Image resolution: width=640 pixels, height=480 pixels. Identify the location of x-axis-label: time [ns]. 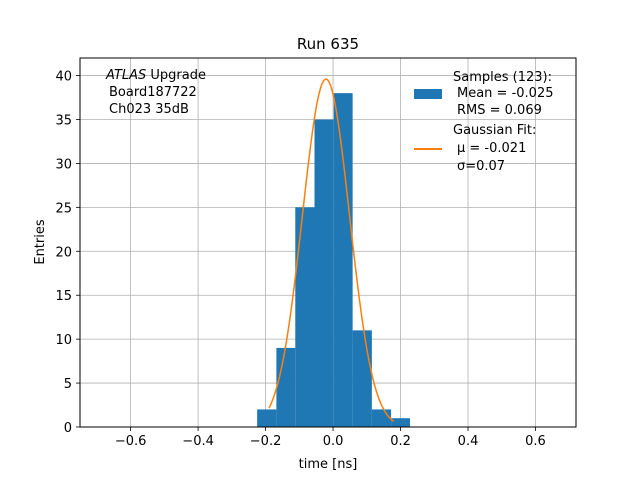
(328, 464).